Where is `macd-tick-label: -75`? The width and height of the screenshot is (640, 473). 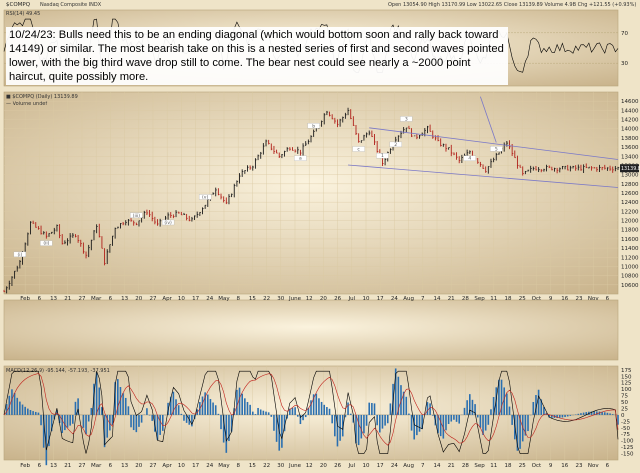 macd-tick-label: -75 is located at coordinates (625, 435).